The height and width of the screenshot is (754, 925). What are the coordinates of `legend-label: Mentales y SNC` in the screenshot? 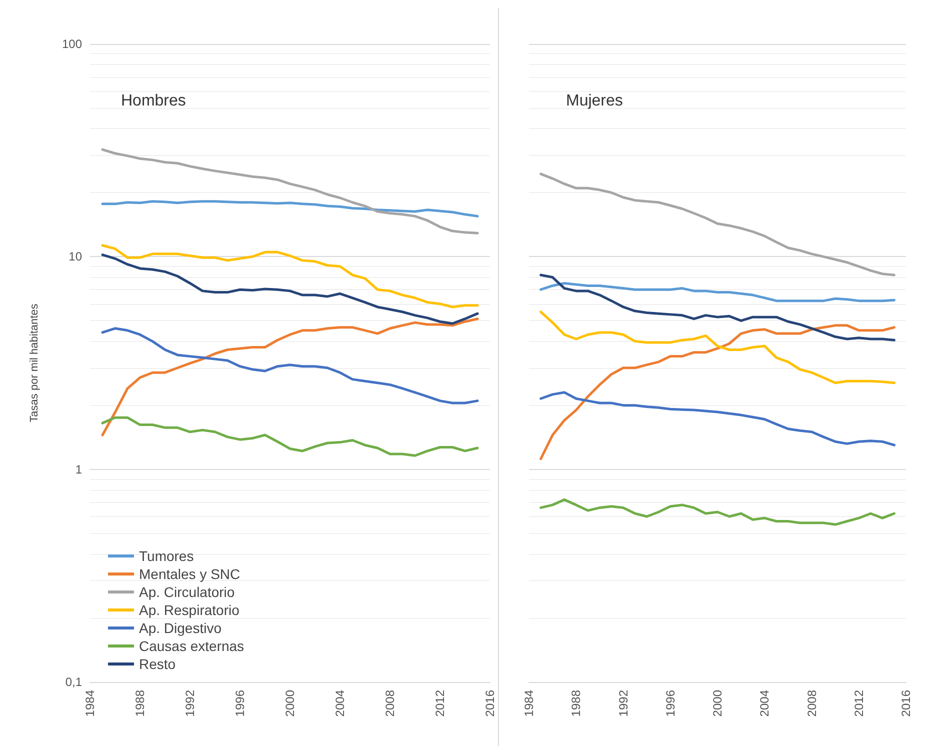 It's located at (189, 574).